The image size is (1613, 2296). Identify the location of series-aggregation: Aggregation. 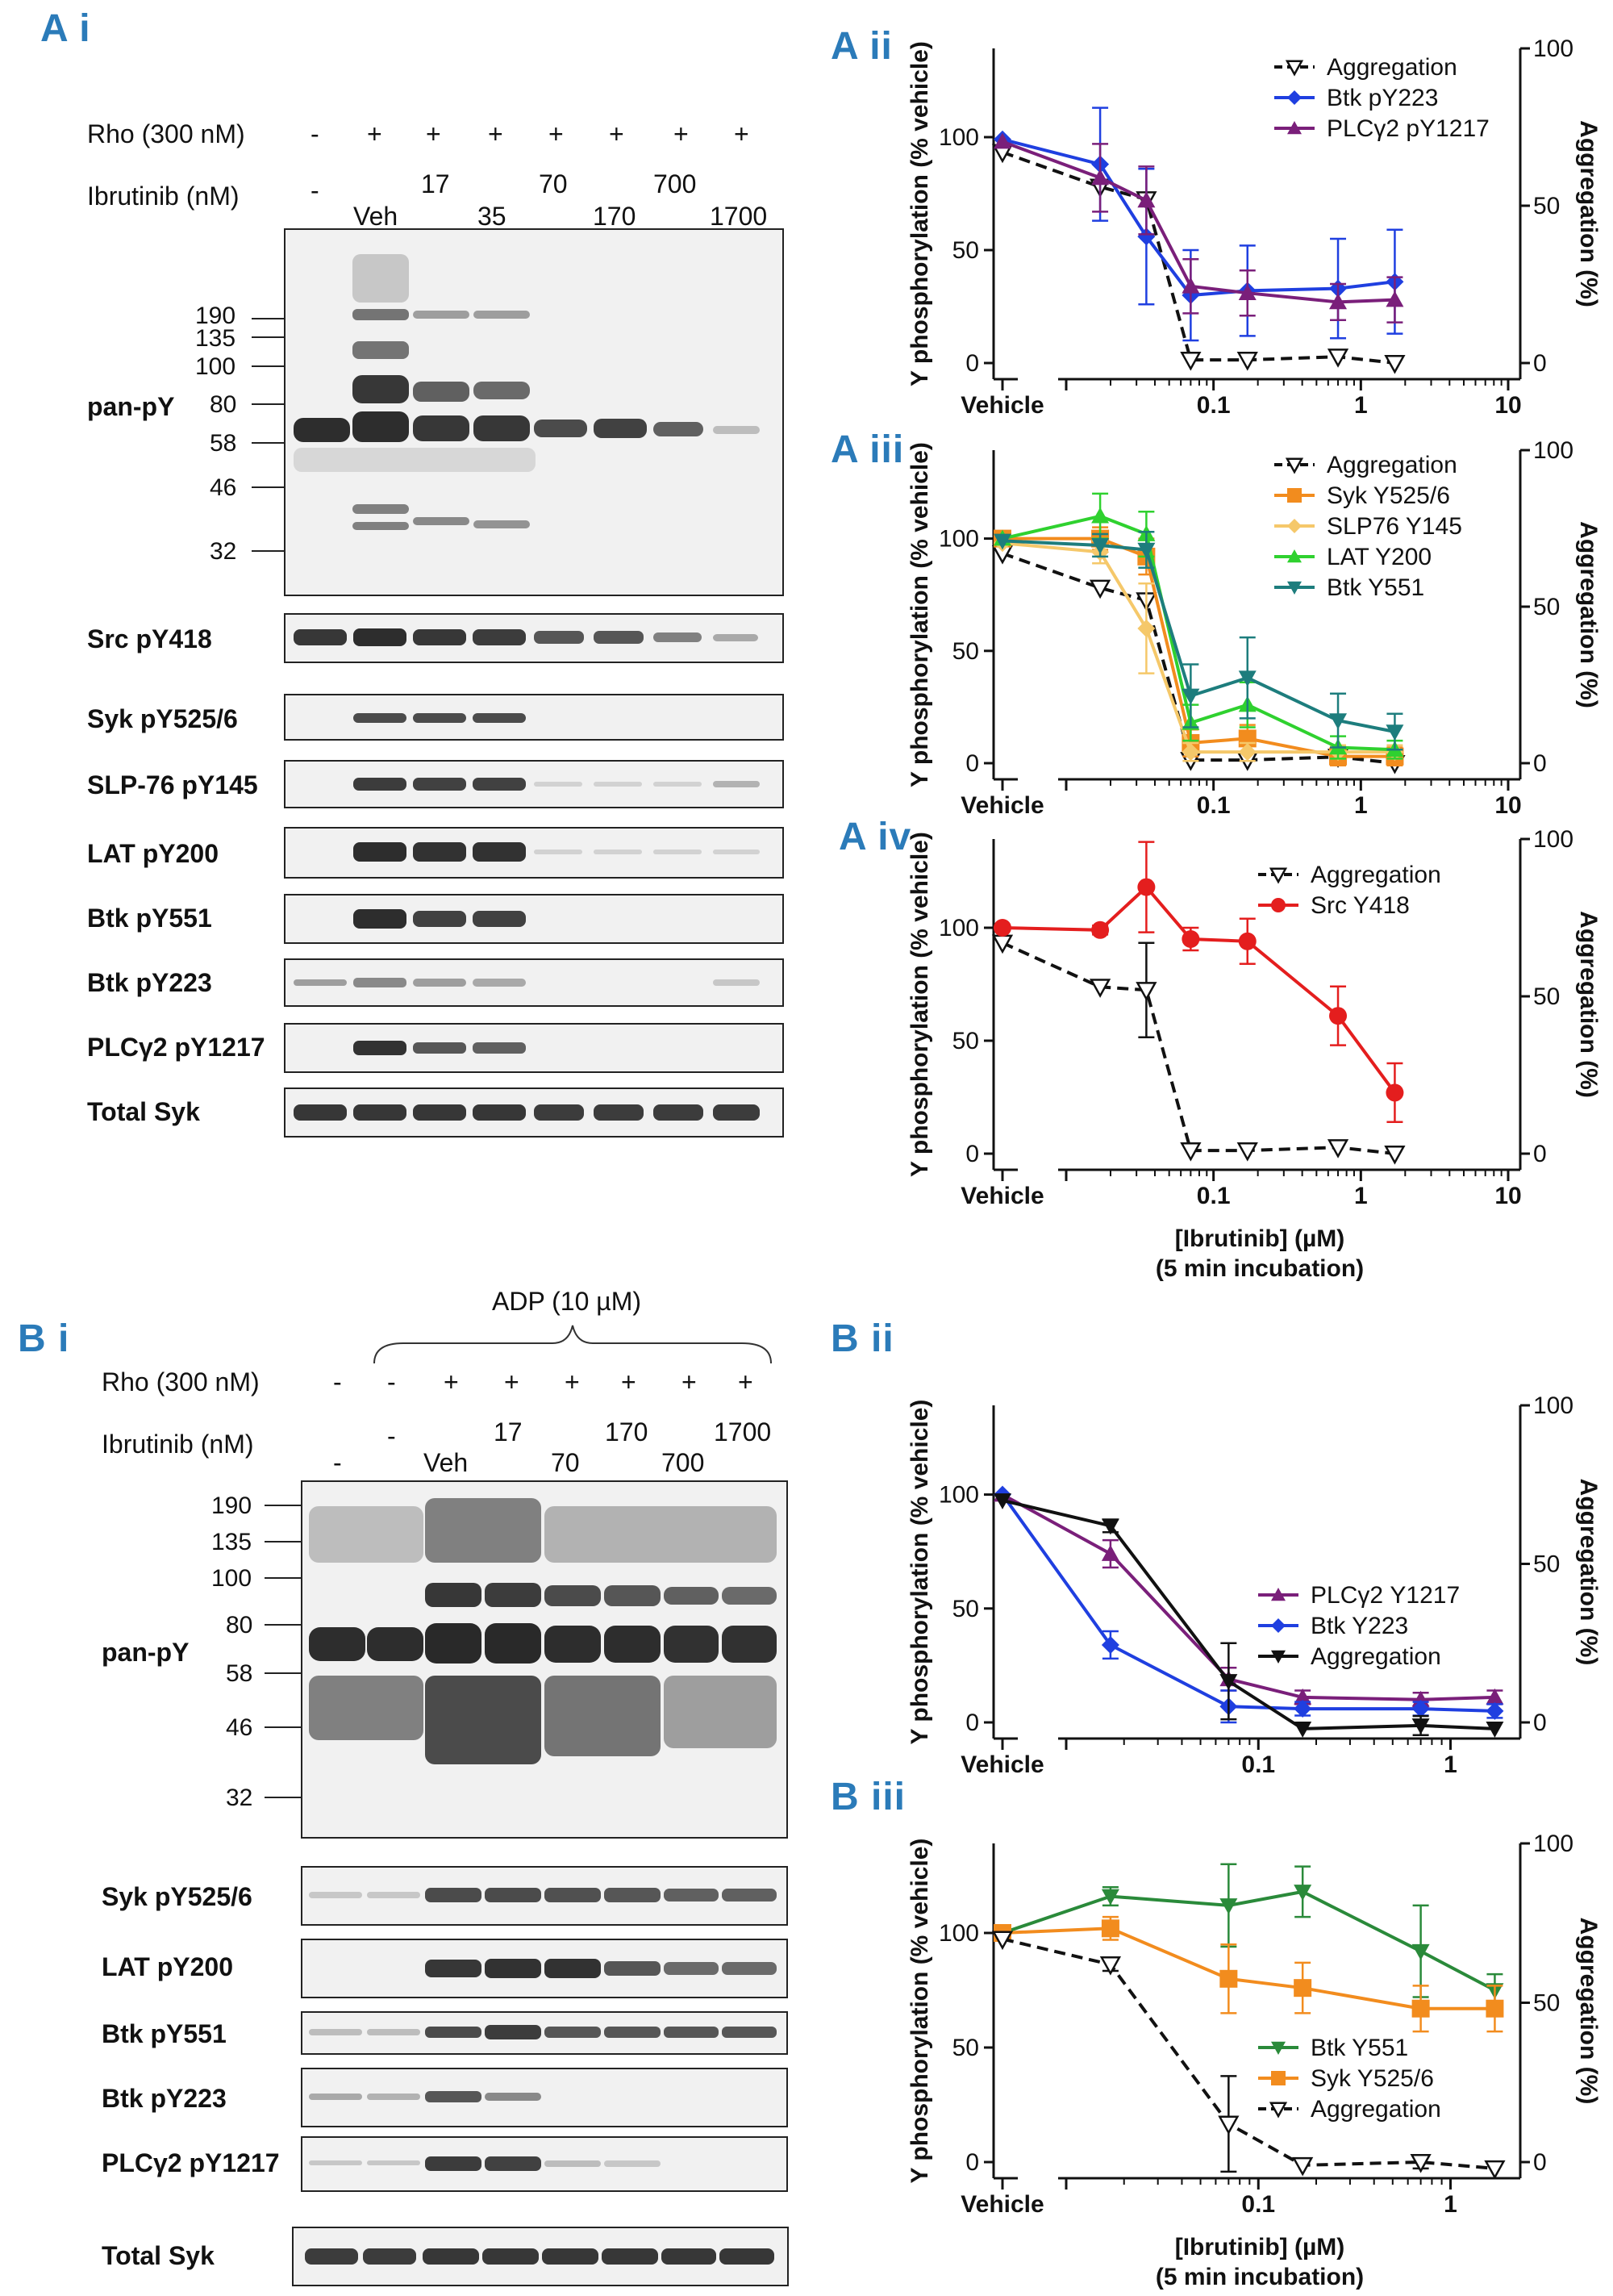
(1248, 2055).